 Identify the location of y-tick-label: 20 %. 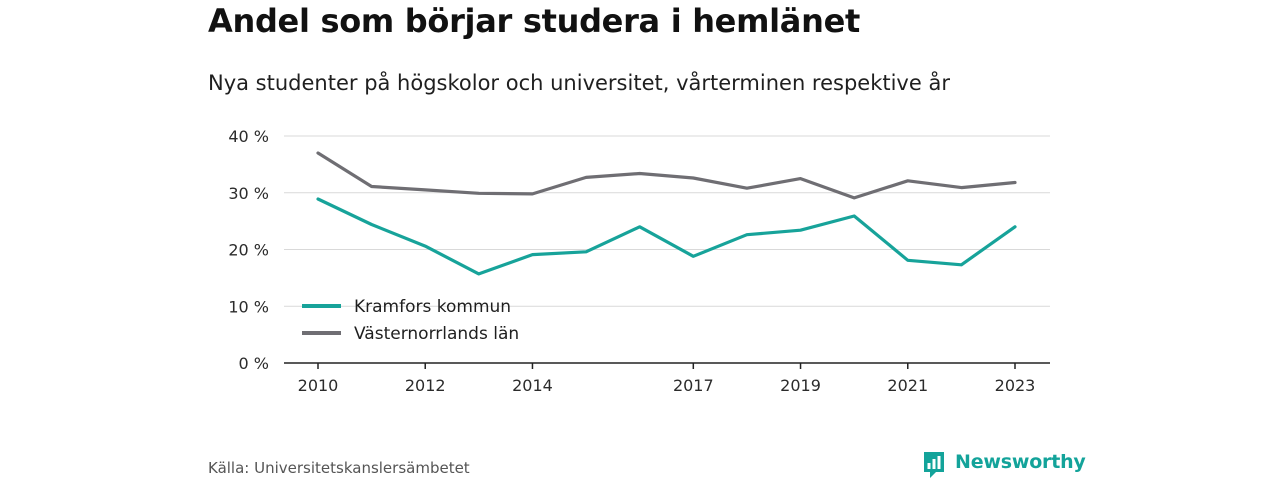
(248, 250).